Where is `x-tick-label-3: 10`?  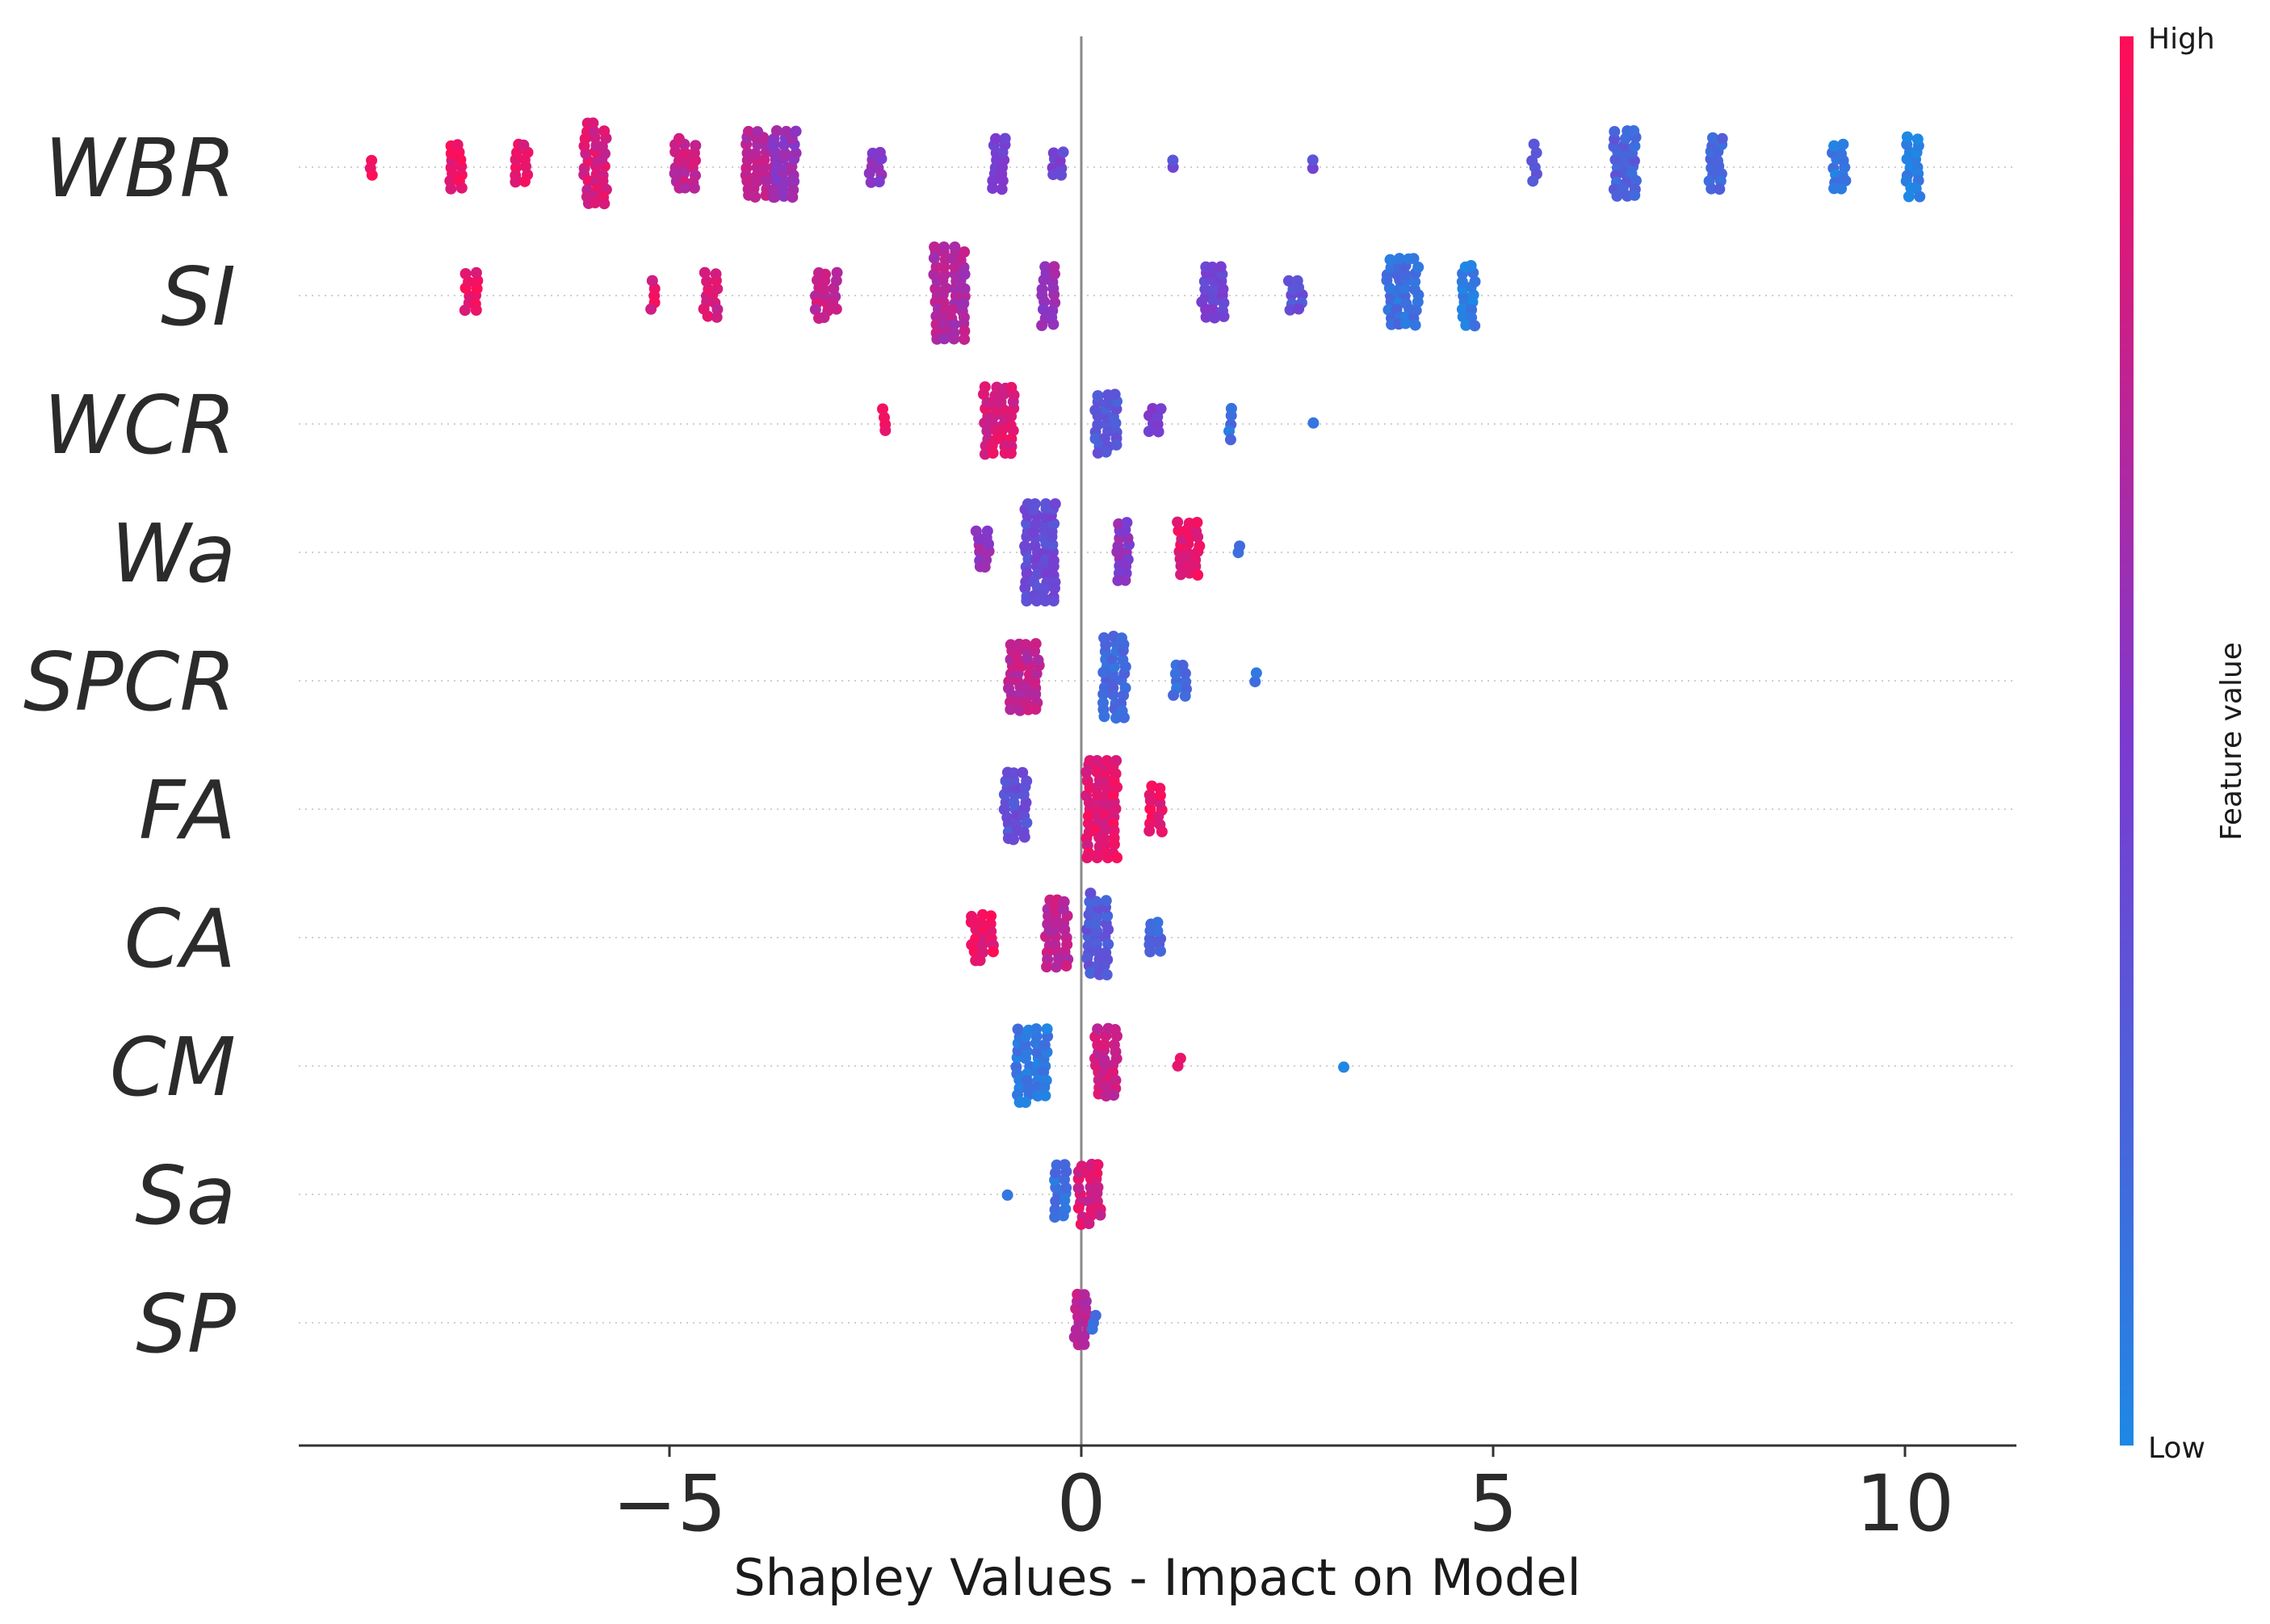 x-tick-label-3: 10 is located at coordinates (1905, 1503).